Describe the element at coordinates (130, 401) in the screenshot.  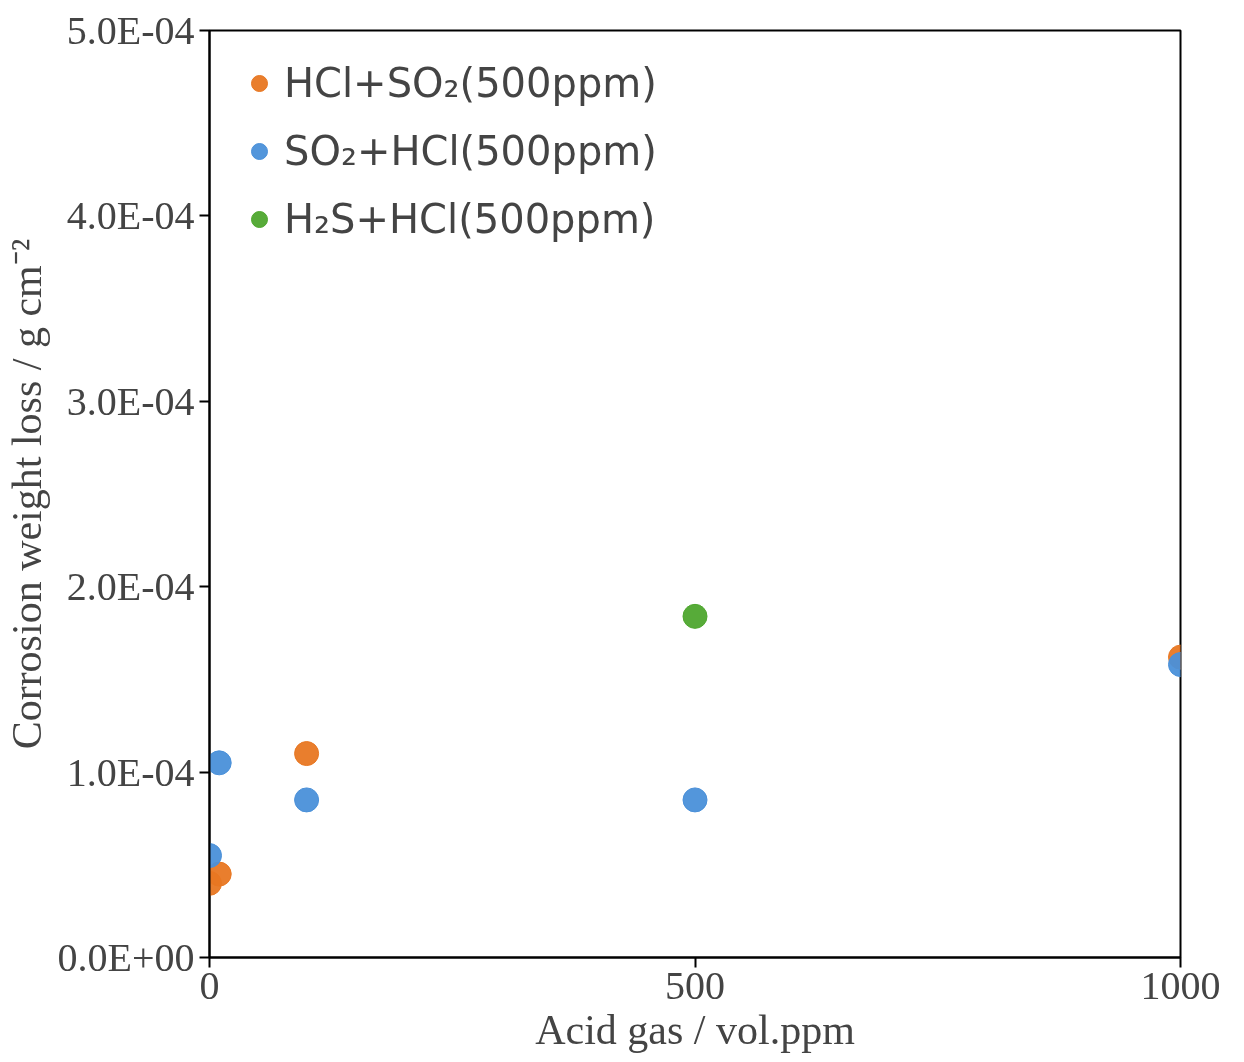
I see `y-tick-label: 3.0E-04` at that location.